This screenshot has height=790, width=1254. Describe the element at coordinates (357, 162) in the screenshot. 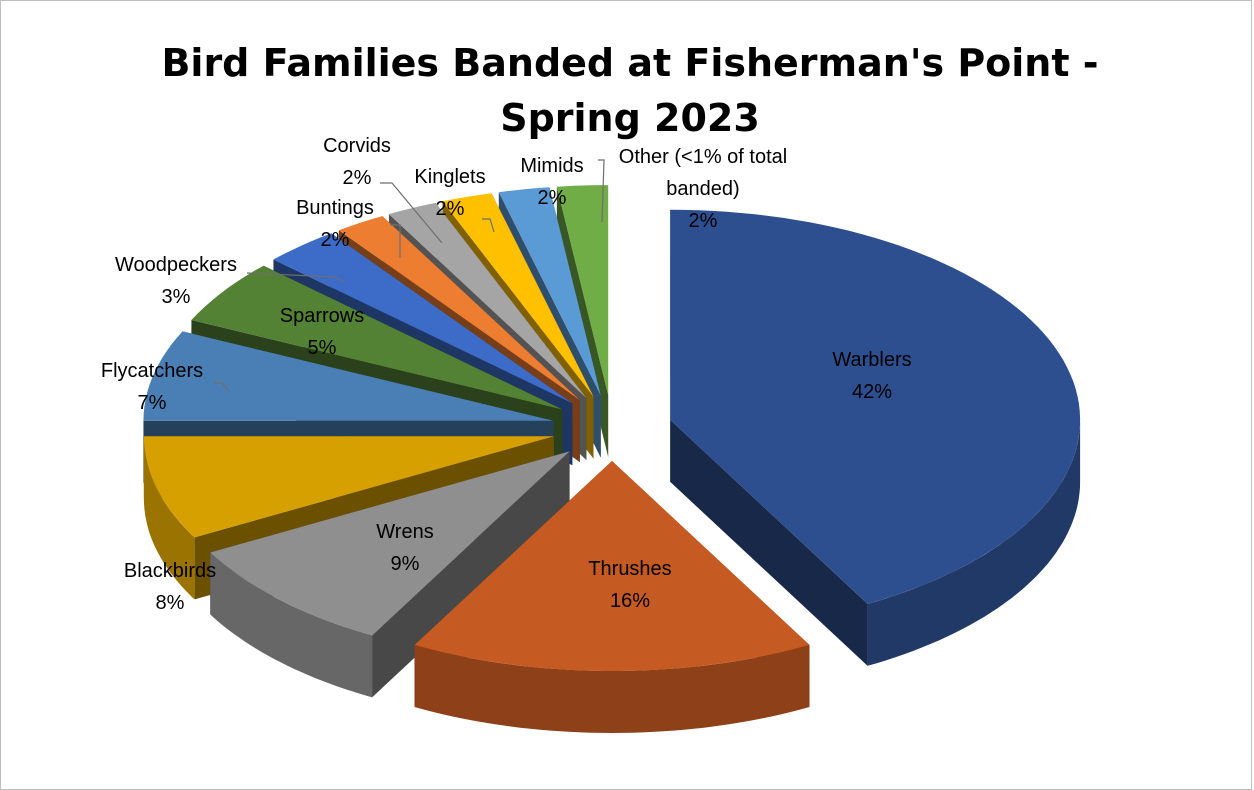

I see `slice-label: Corvids 2%` at that location.